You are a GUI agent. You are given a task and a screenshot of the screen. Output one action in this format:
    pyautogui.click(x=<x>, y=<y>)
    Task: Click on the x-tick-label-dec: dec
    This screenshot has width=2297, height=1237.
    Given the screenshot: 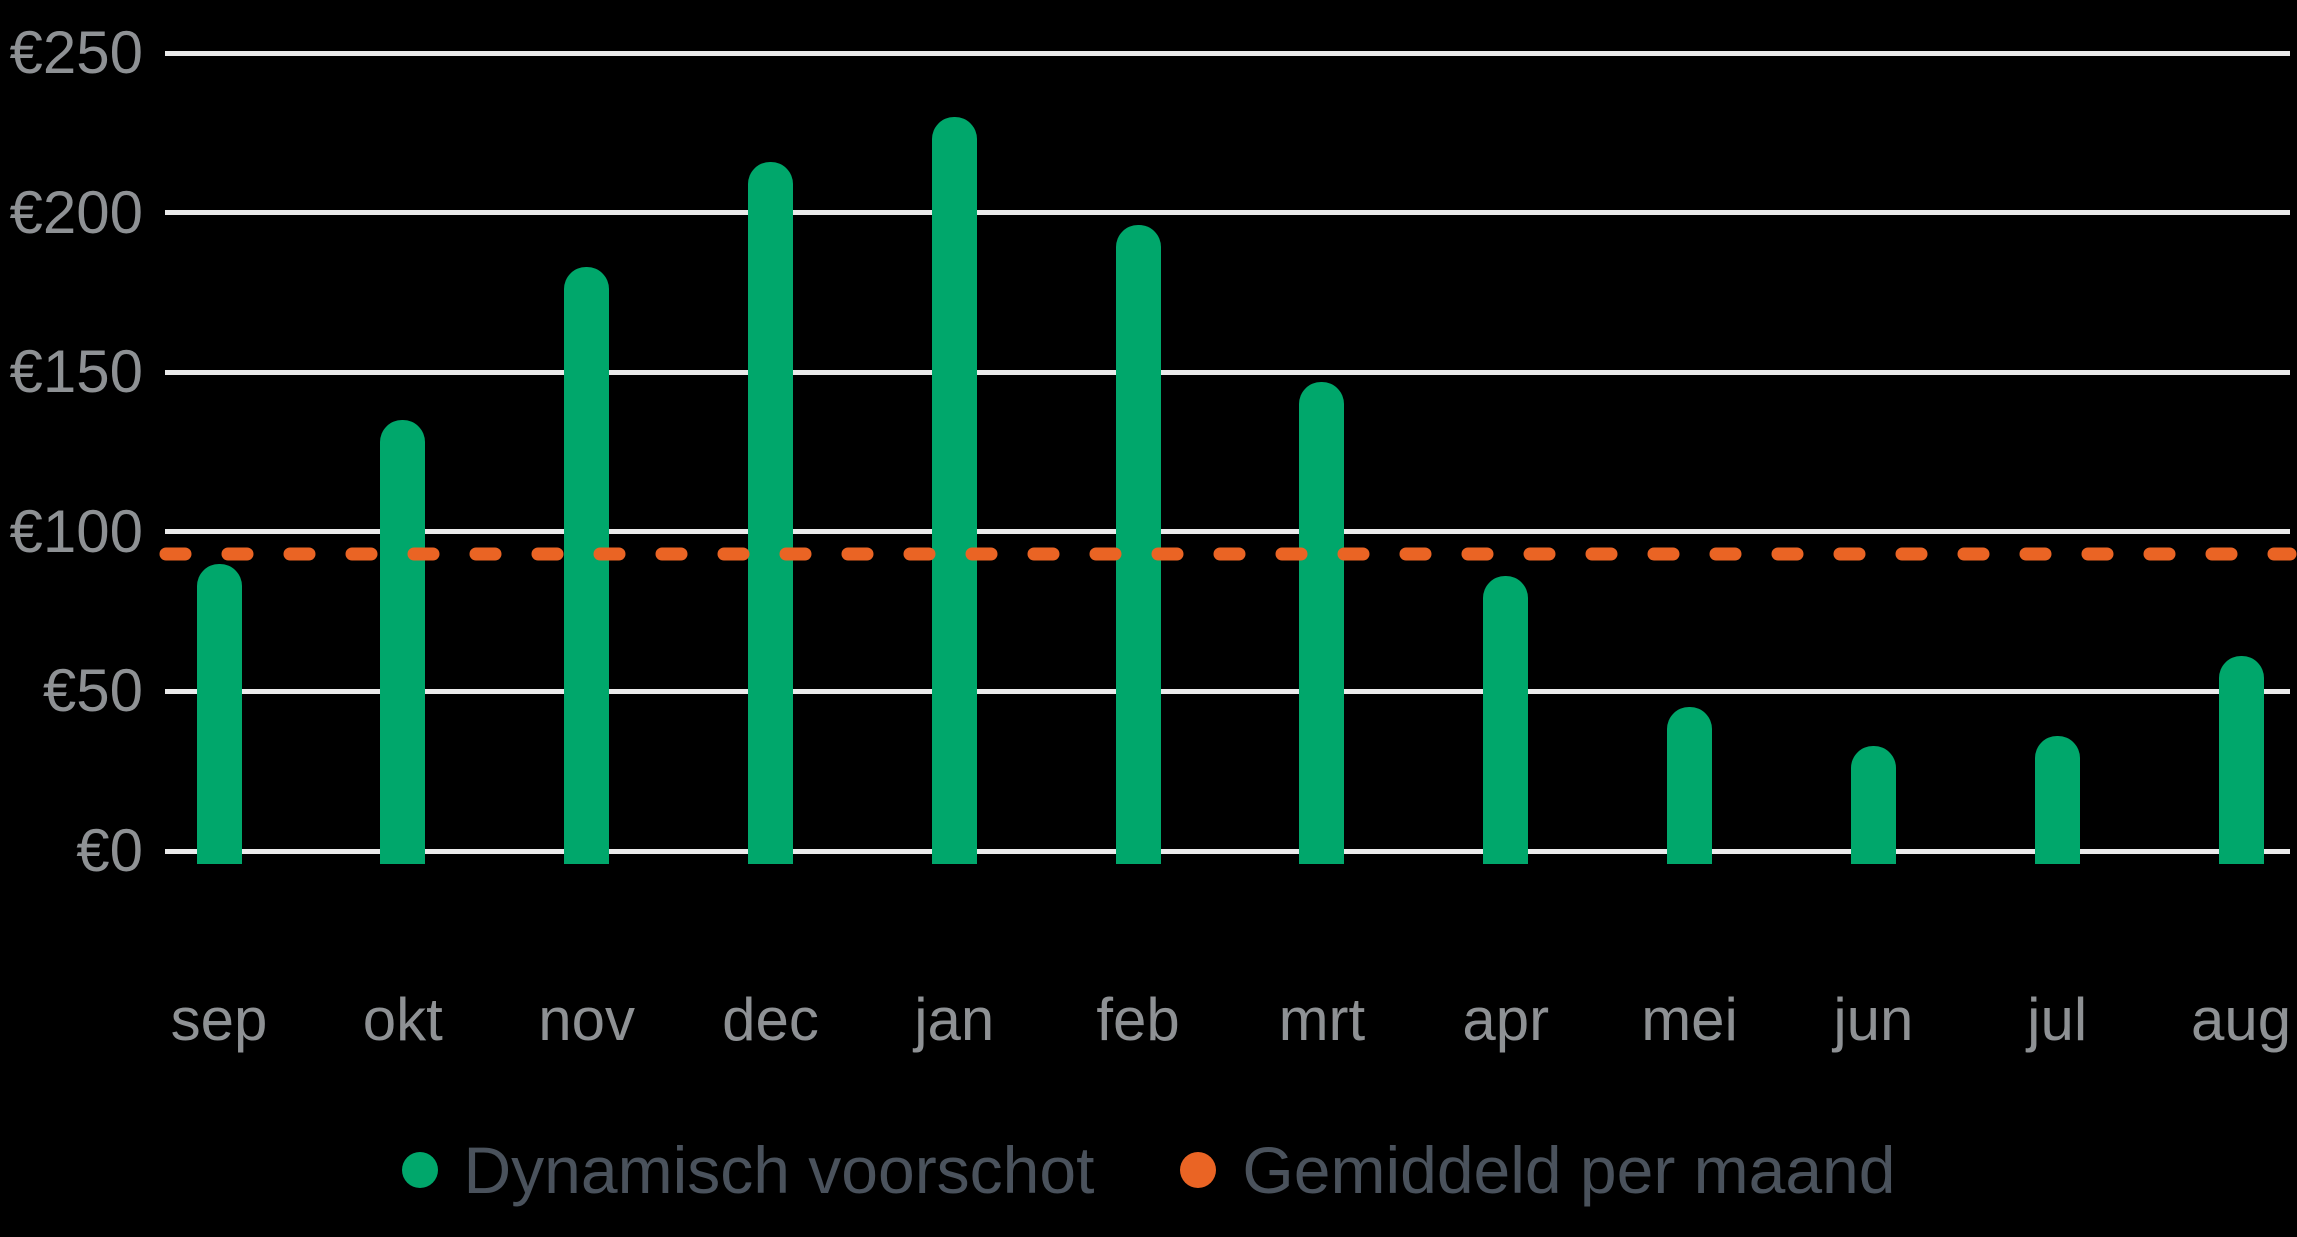 What is the action you would take?
    pyautogui.click(x=770, y=1019)
    